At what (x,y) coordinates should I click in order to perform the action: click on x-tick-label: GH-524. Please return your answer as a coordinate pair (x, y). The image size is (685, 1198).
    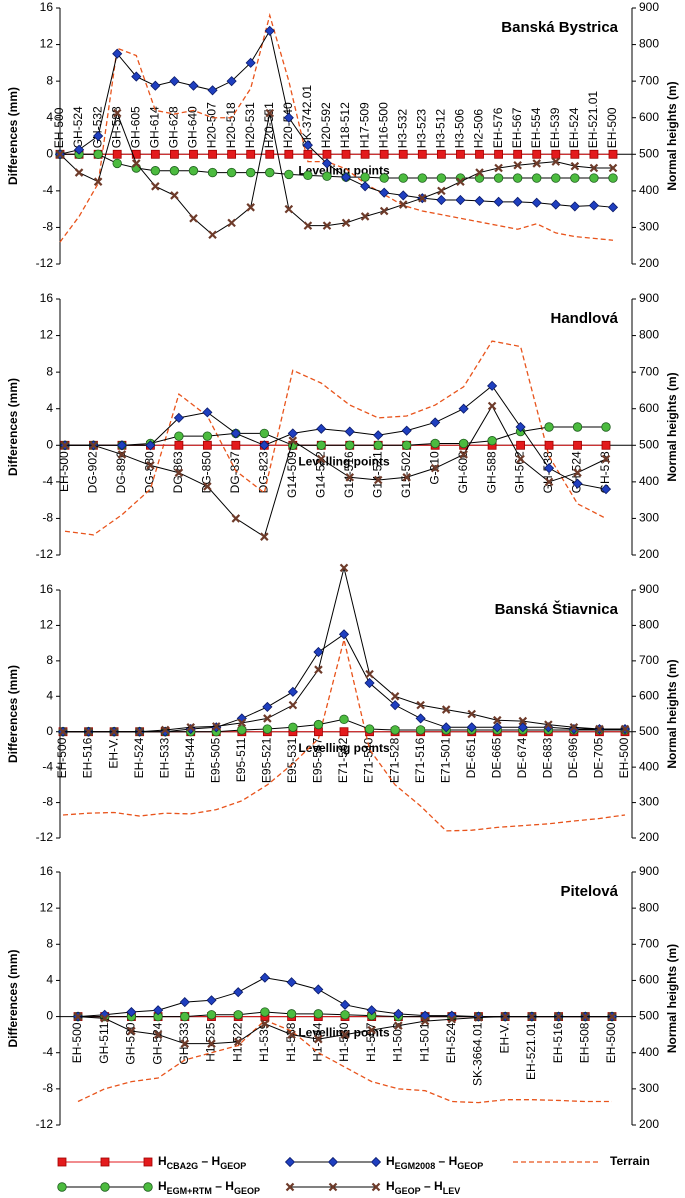
    Looking at the image, I should click on (157, 1043).